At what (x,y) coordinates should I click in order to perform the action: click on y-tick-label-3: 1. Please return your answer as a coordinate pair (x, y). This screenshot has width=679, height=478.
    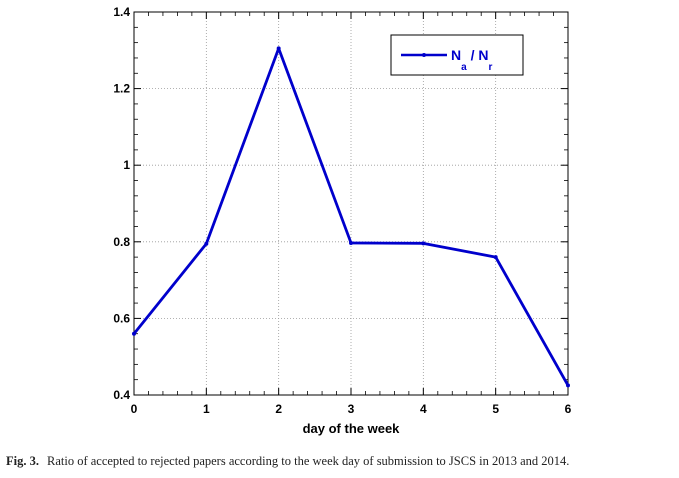
    Looking at the image, I should click on (126, 165).